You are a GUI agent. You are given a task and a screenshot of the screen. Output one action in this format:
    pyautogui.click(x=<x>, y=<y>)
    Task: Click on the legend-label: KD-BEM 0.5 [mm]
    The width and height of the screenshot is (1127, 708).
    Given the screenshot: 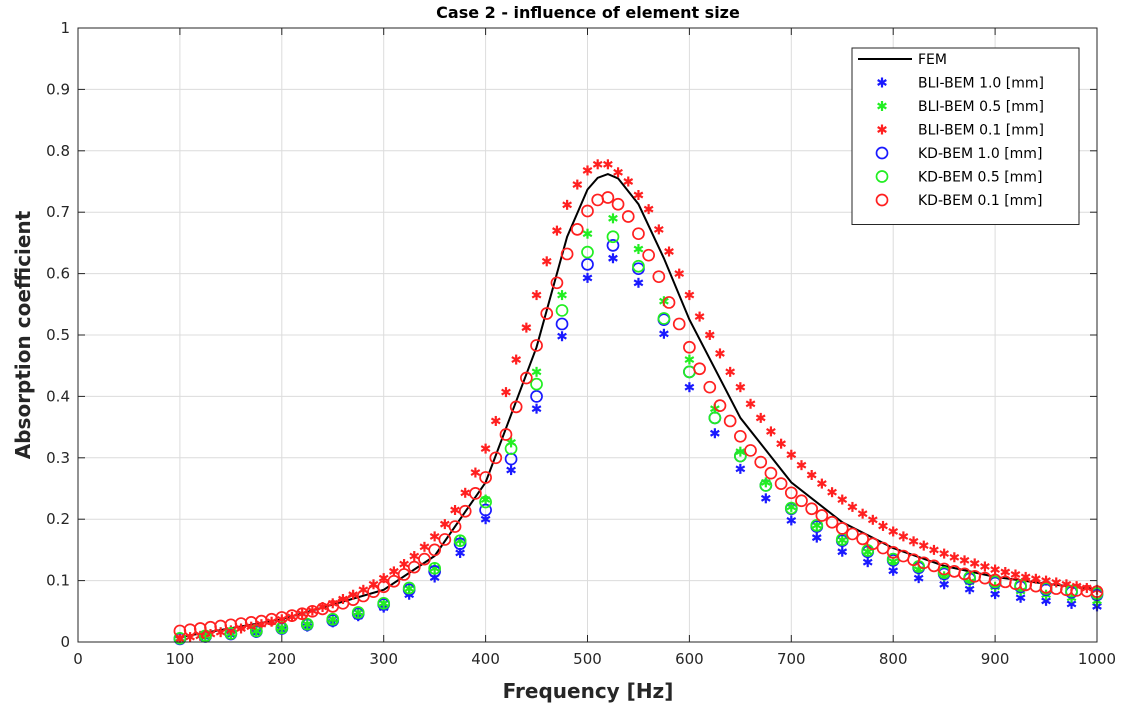 What is the action you would take?
    pyautogui.click(x=980, y=178)
    